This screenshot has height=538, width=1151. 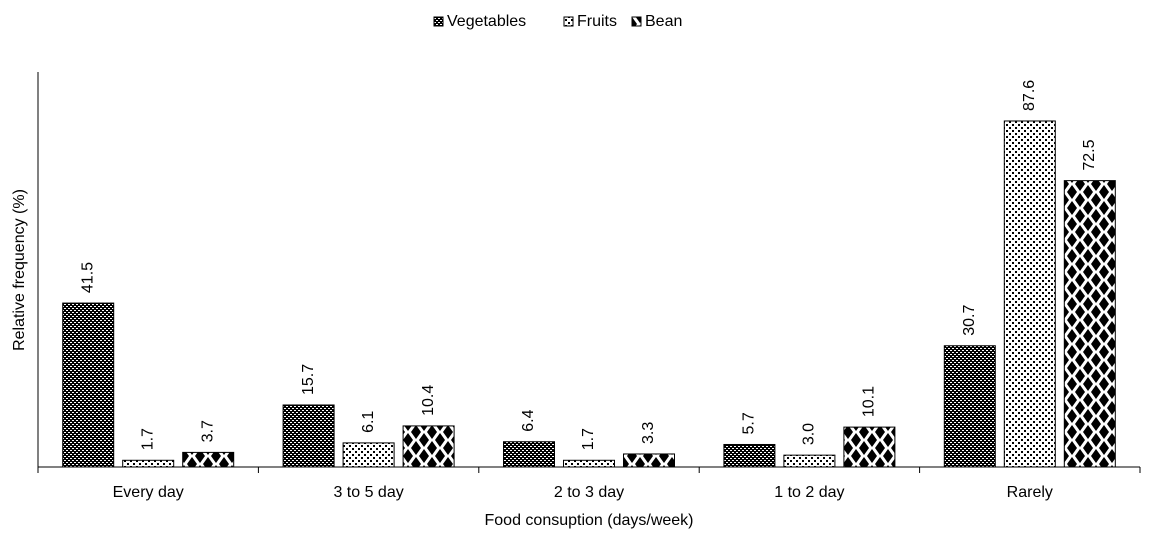 What do you see at coordinates (809, 434) in the screenshot?
I see `data-label: 3.0` at bounding box center [809, 434].